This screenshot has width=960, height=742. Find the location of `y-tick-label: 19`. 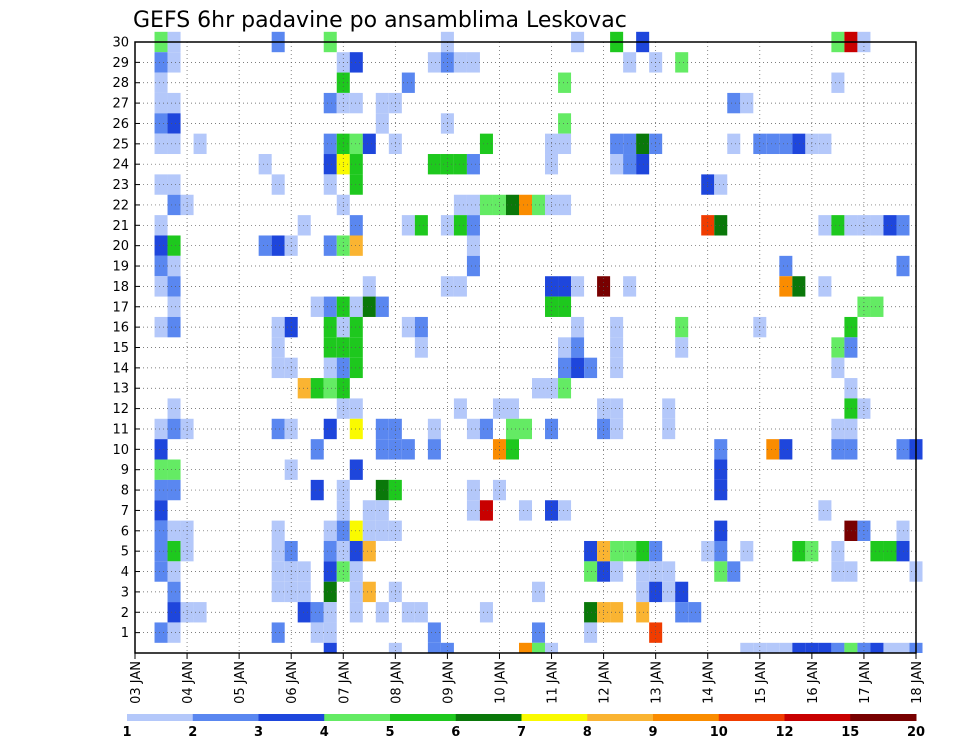

y-tick-label: 19 is located at coordinates (120, 267).